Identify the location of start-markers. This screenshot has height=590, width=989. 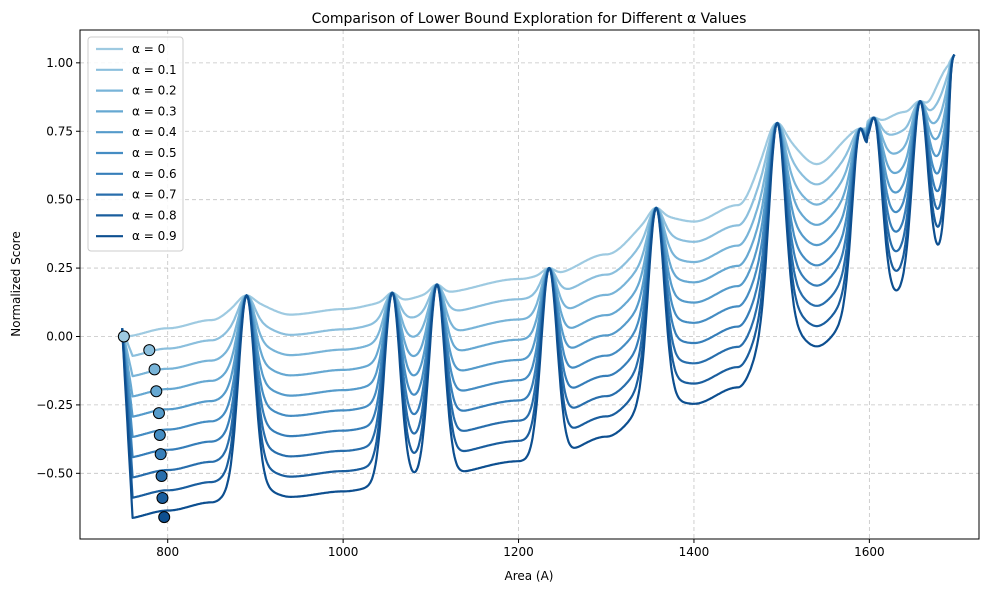
(144, 427).